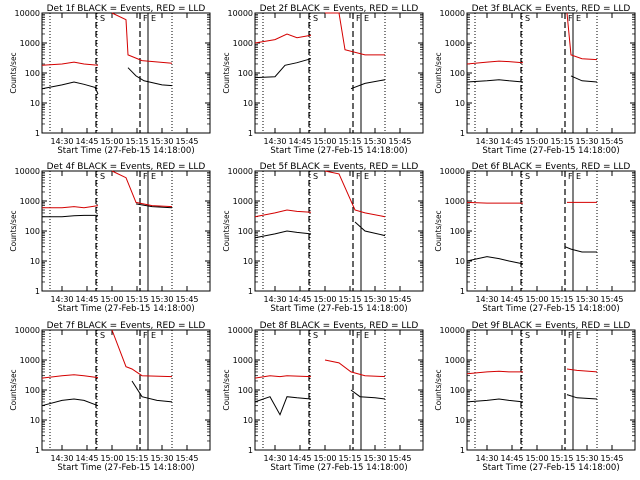 The width and height of the screenshot is (640, 480). Describe the element at coordinates (339, 326) in the screenshot. I see `panel-title: Det 8f BLACK = Events, RED = LLD` at that location.